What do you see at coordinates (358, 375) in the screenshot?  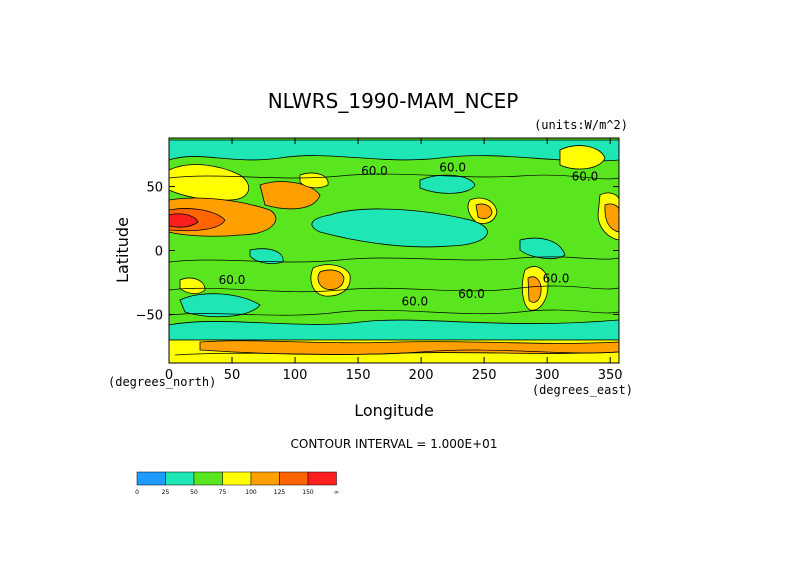 I see `x-tick-label: 150` at bounding box center [358, 375].